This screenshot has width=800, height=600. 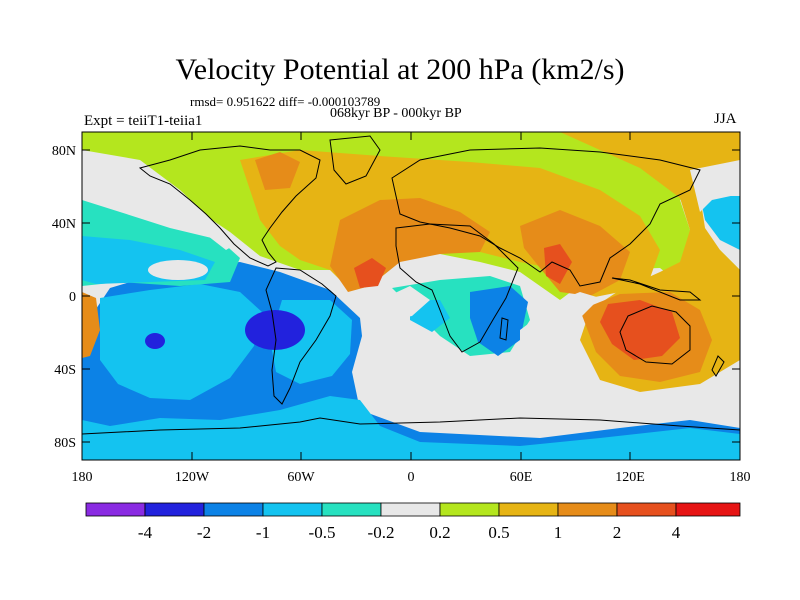 I want to click on period-text: 068kyr BP - 000kyr BP, so click(x=396, y=113).